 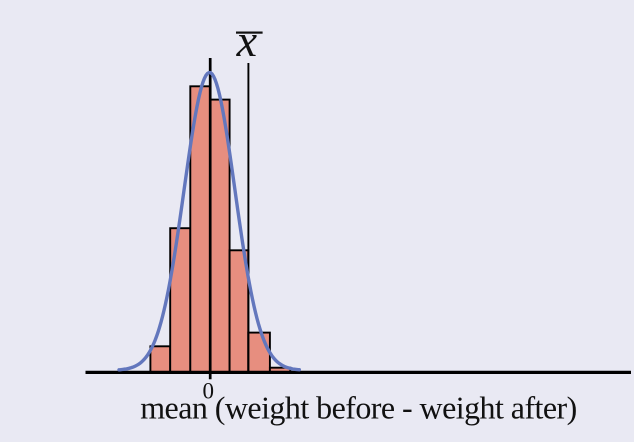 What do you see at coordinates (358, 408) in the screenshot?
I see `svg-text:mean (weight before - weight a: mean (weight before - weight after)` at bounding box center [358, 408].